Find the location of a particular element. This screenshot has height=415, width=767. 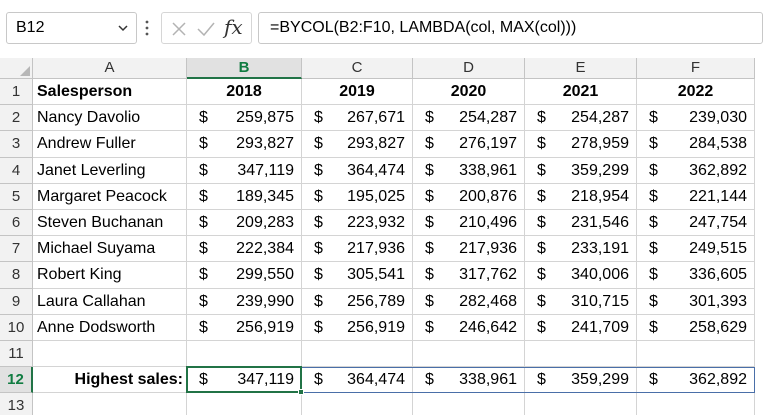

cell-d6: $210,496 is located at coordinates (469, 223).